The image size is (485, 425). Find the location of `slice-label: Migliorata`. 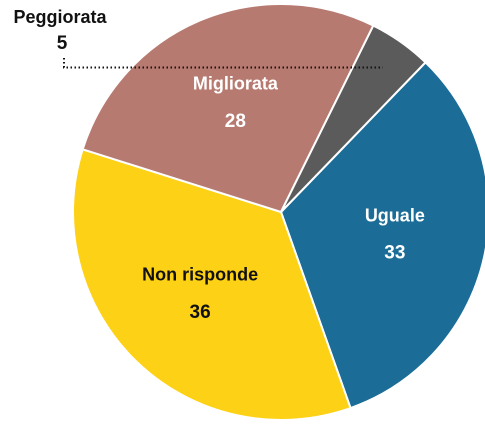

slice-label: Migliorata is located at coordinates (236, 84).